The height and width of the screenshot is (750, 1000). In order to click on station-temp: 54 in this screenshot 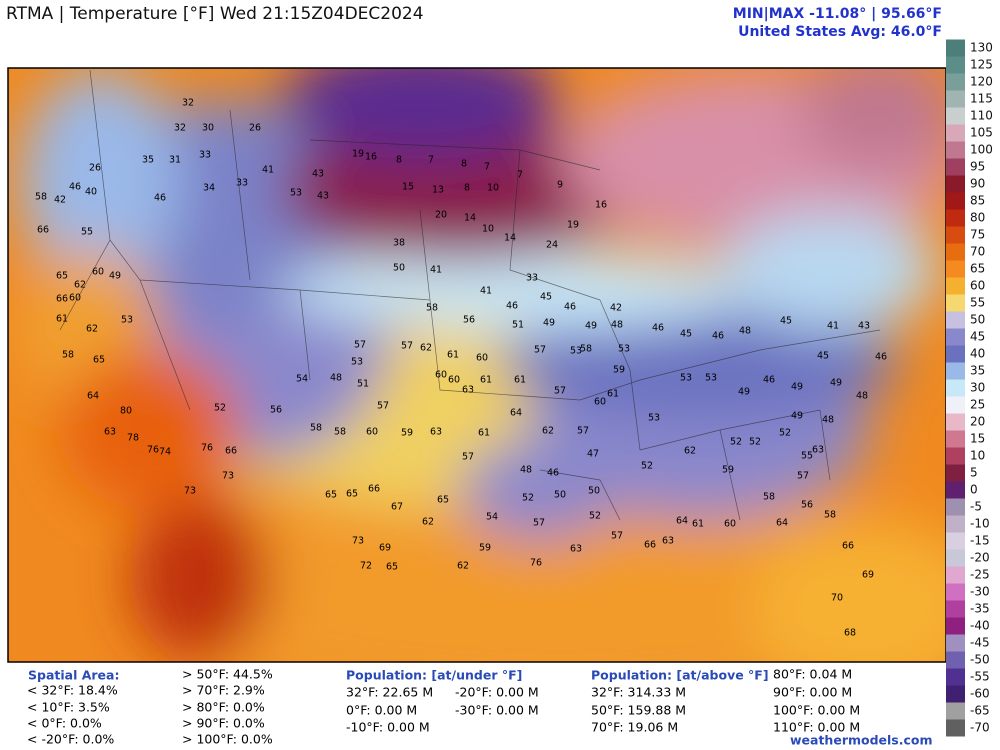, I will do `click(302, 379)`.